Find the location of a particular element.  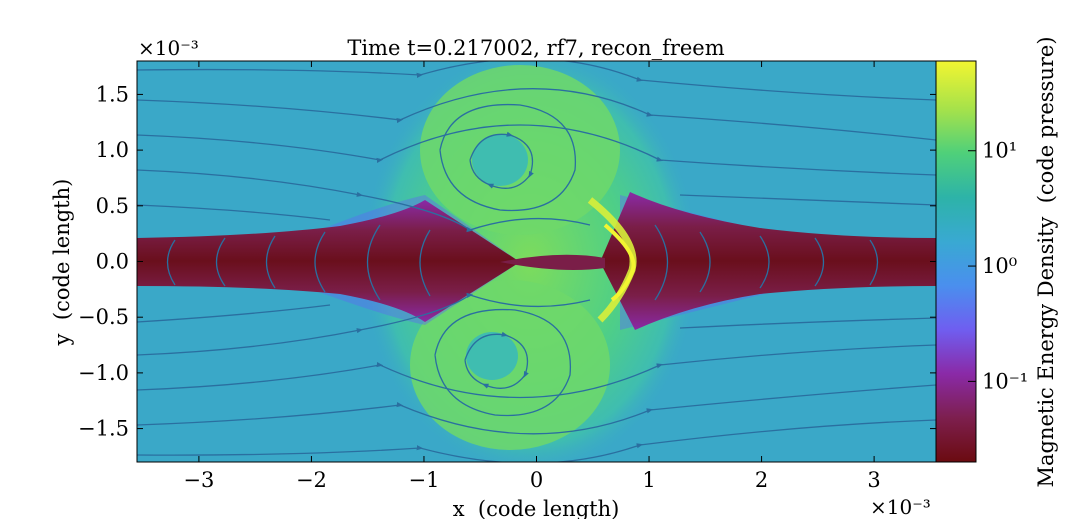

y-tick-label: −1.5 is located at coordinates (103, 429).